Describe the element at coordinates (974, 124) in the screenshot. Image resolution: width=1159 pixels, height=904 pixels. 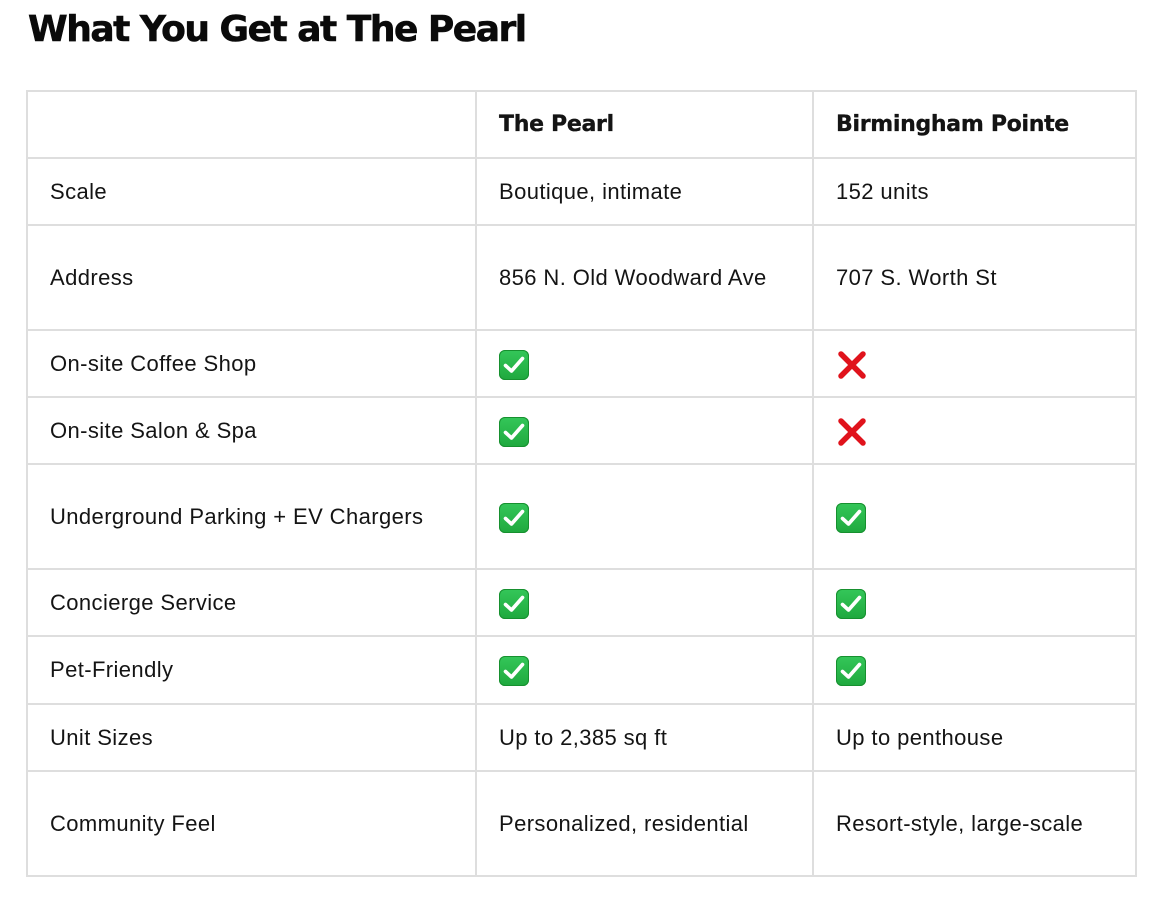
I see `header-cell-birmingham-pointe: Birmingham Pointe` at that location.